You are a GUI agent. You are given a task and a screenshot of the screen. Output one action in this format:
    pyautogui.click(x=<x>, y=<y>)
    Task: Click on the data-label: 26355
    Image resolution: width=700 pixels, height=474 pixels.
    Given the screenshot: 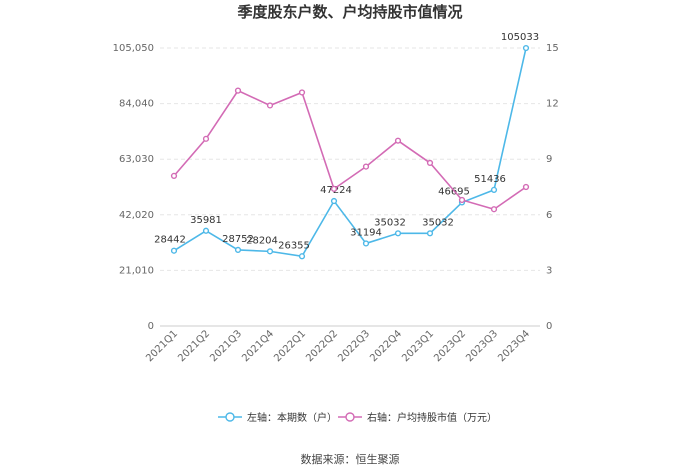 What is the action you would take?
    pyautogui.click(x=294, y=245)
    